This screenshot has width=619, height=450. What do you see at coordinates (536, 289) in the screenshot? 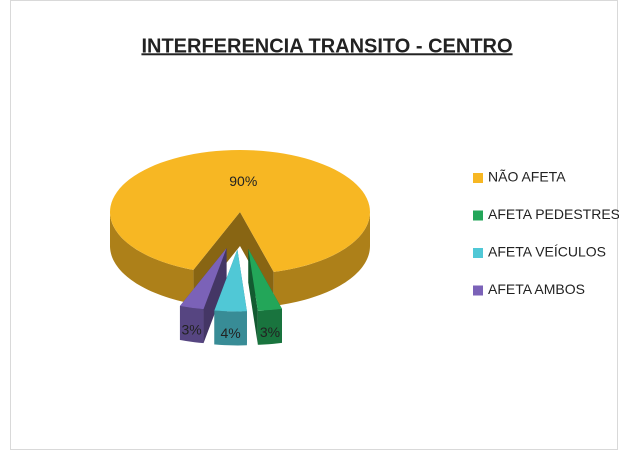
I see `legend-label: AFETA AMBOS` at bounding box center [536, 289].